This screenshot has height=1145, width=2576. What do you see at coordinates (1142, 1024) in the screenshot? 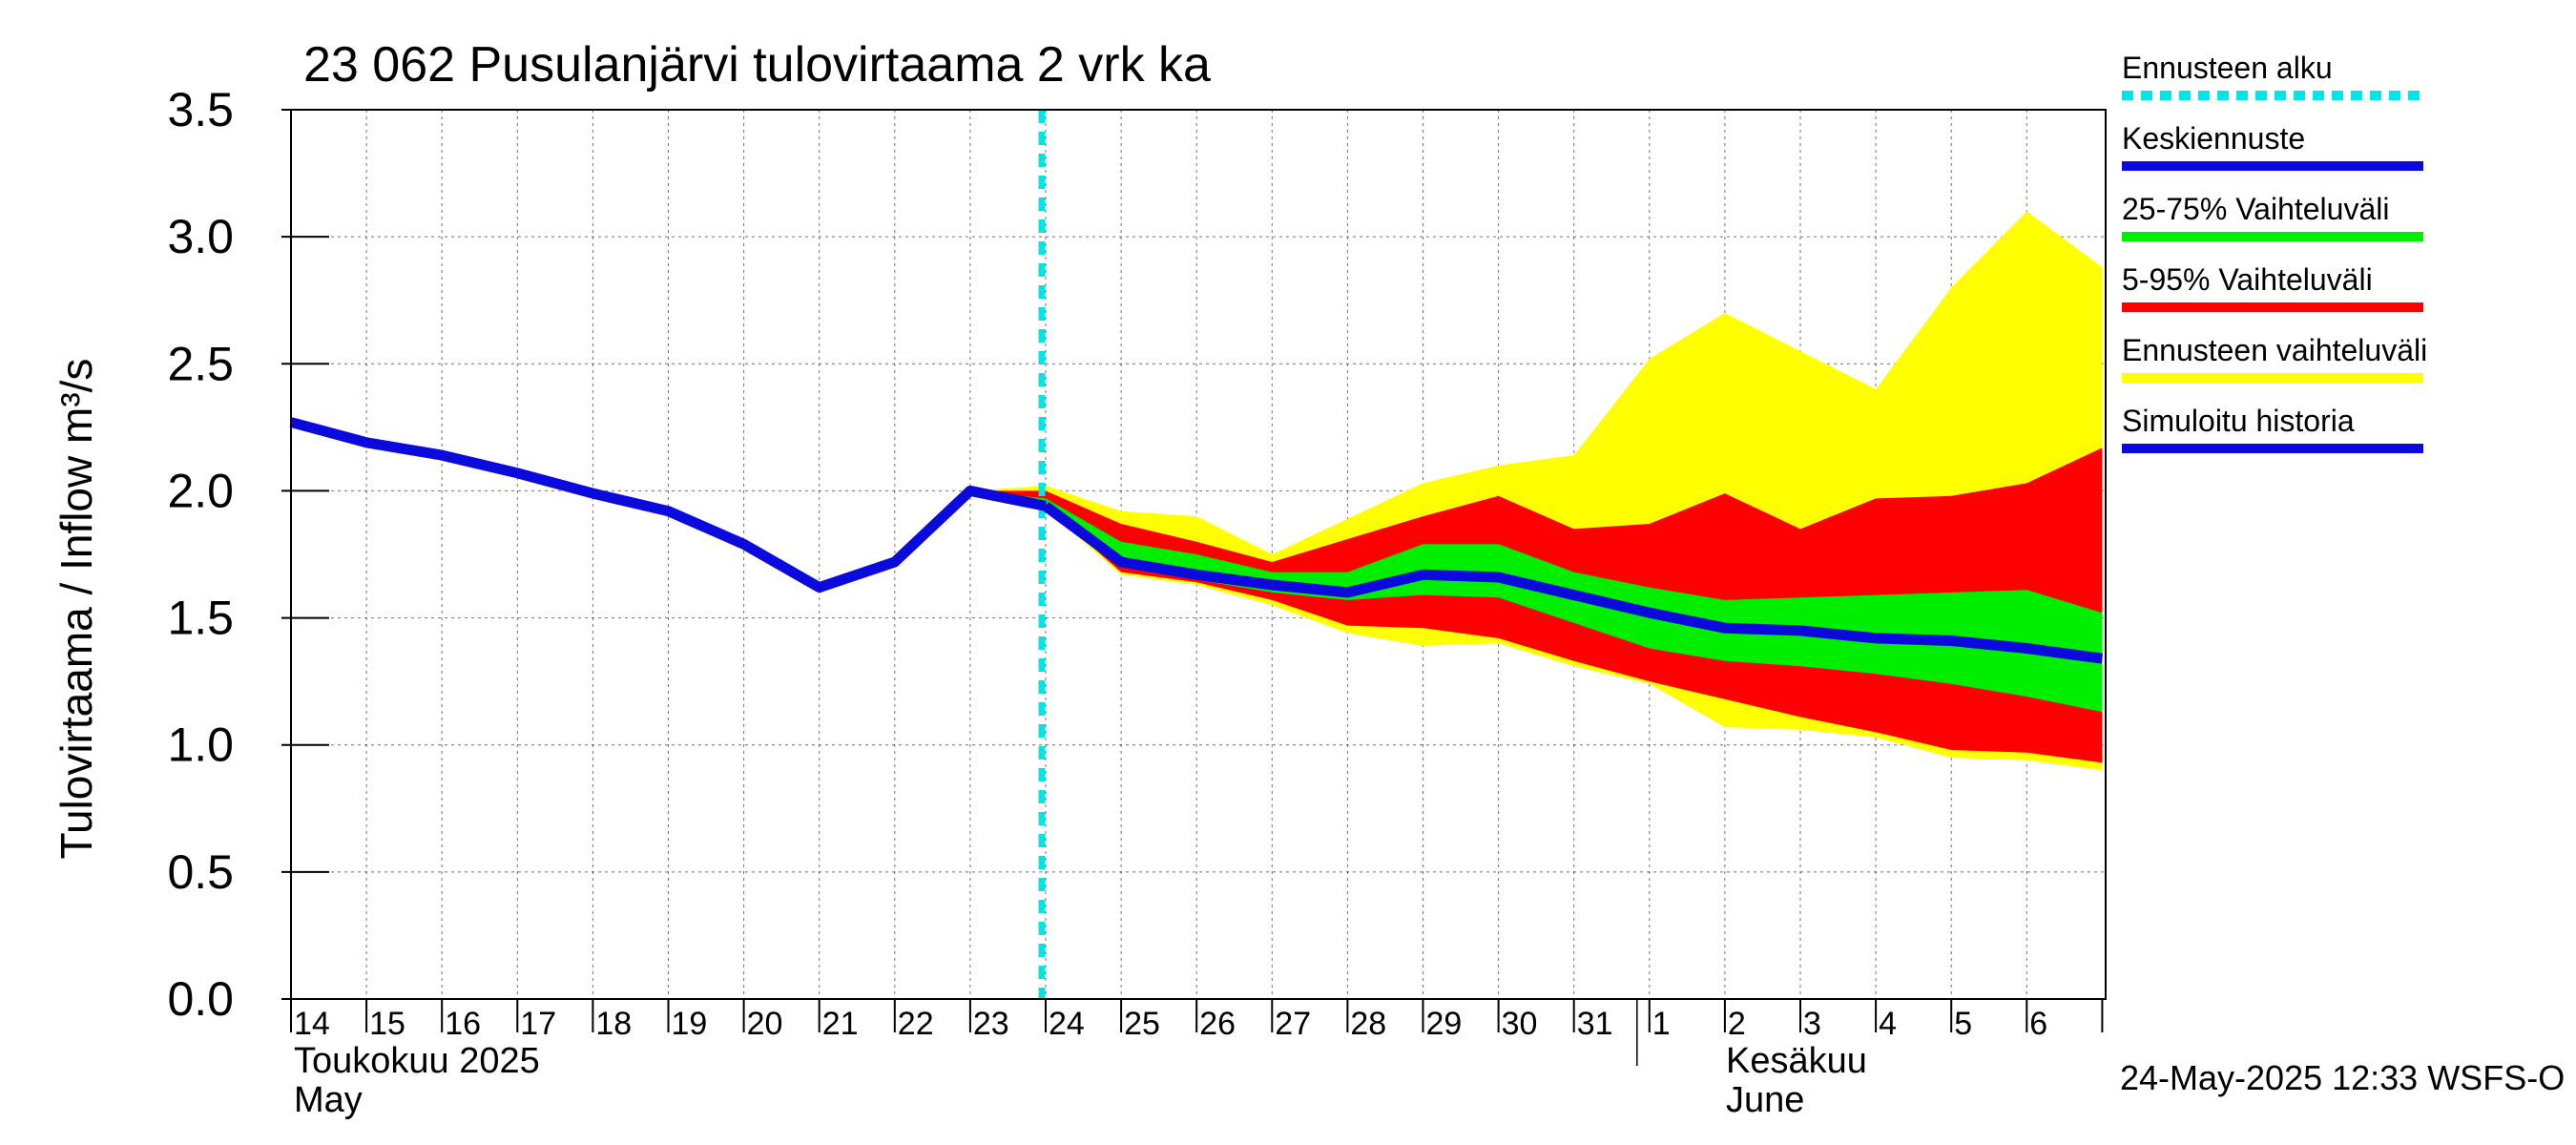
I see `x-tick-label: 25` at bounding box center [1142, 1024].